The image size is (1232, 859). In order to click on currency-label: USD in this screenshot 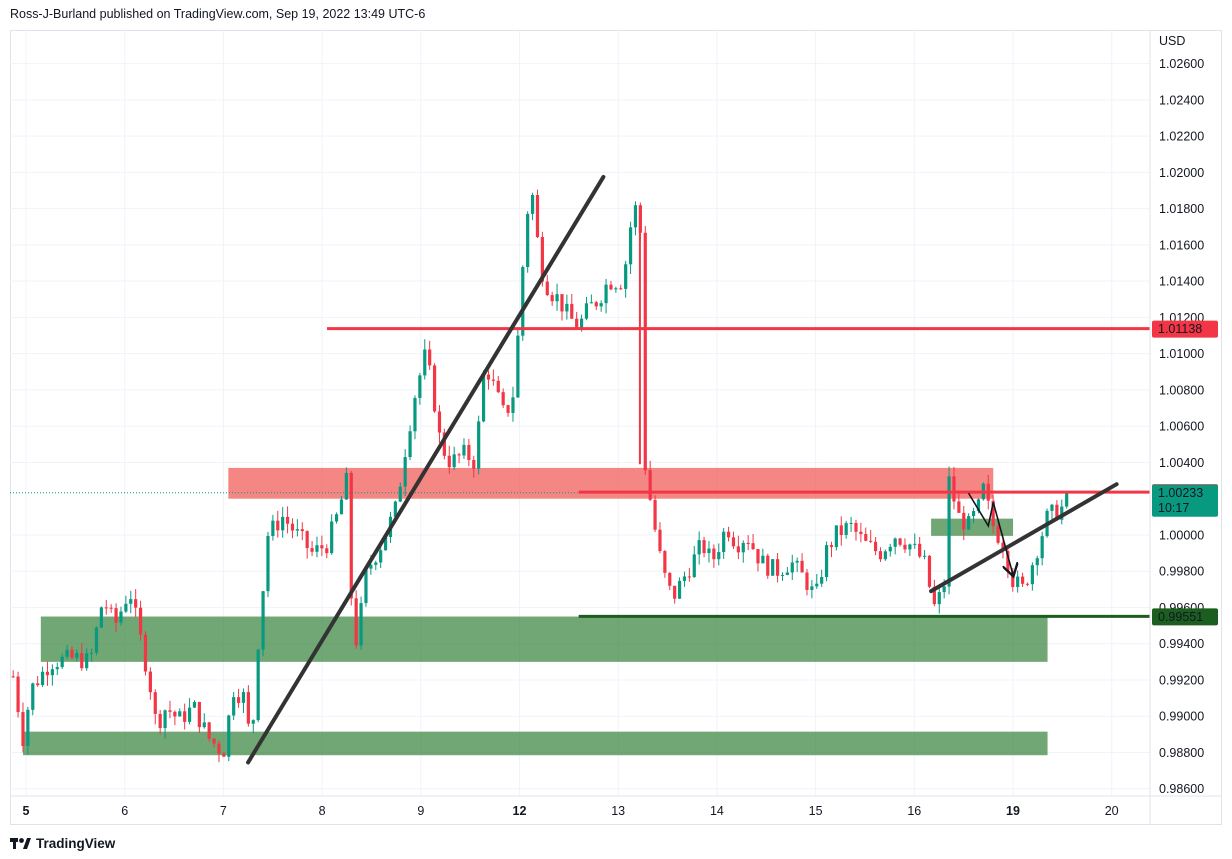, I will do `click(1172, 41)`.